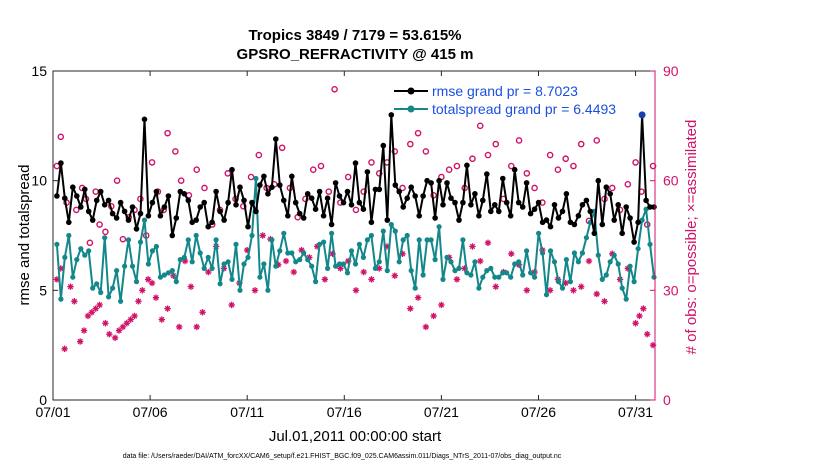 This screenshot has width=830, height=470. What do you see at coordinates (671, 71) in the screenshot?
I see `y-tick-label-right: 90` at bounding box center [671, 71].